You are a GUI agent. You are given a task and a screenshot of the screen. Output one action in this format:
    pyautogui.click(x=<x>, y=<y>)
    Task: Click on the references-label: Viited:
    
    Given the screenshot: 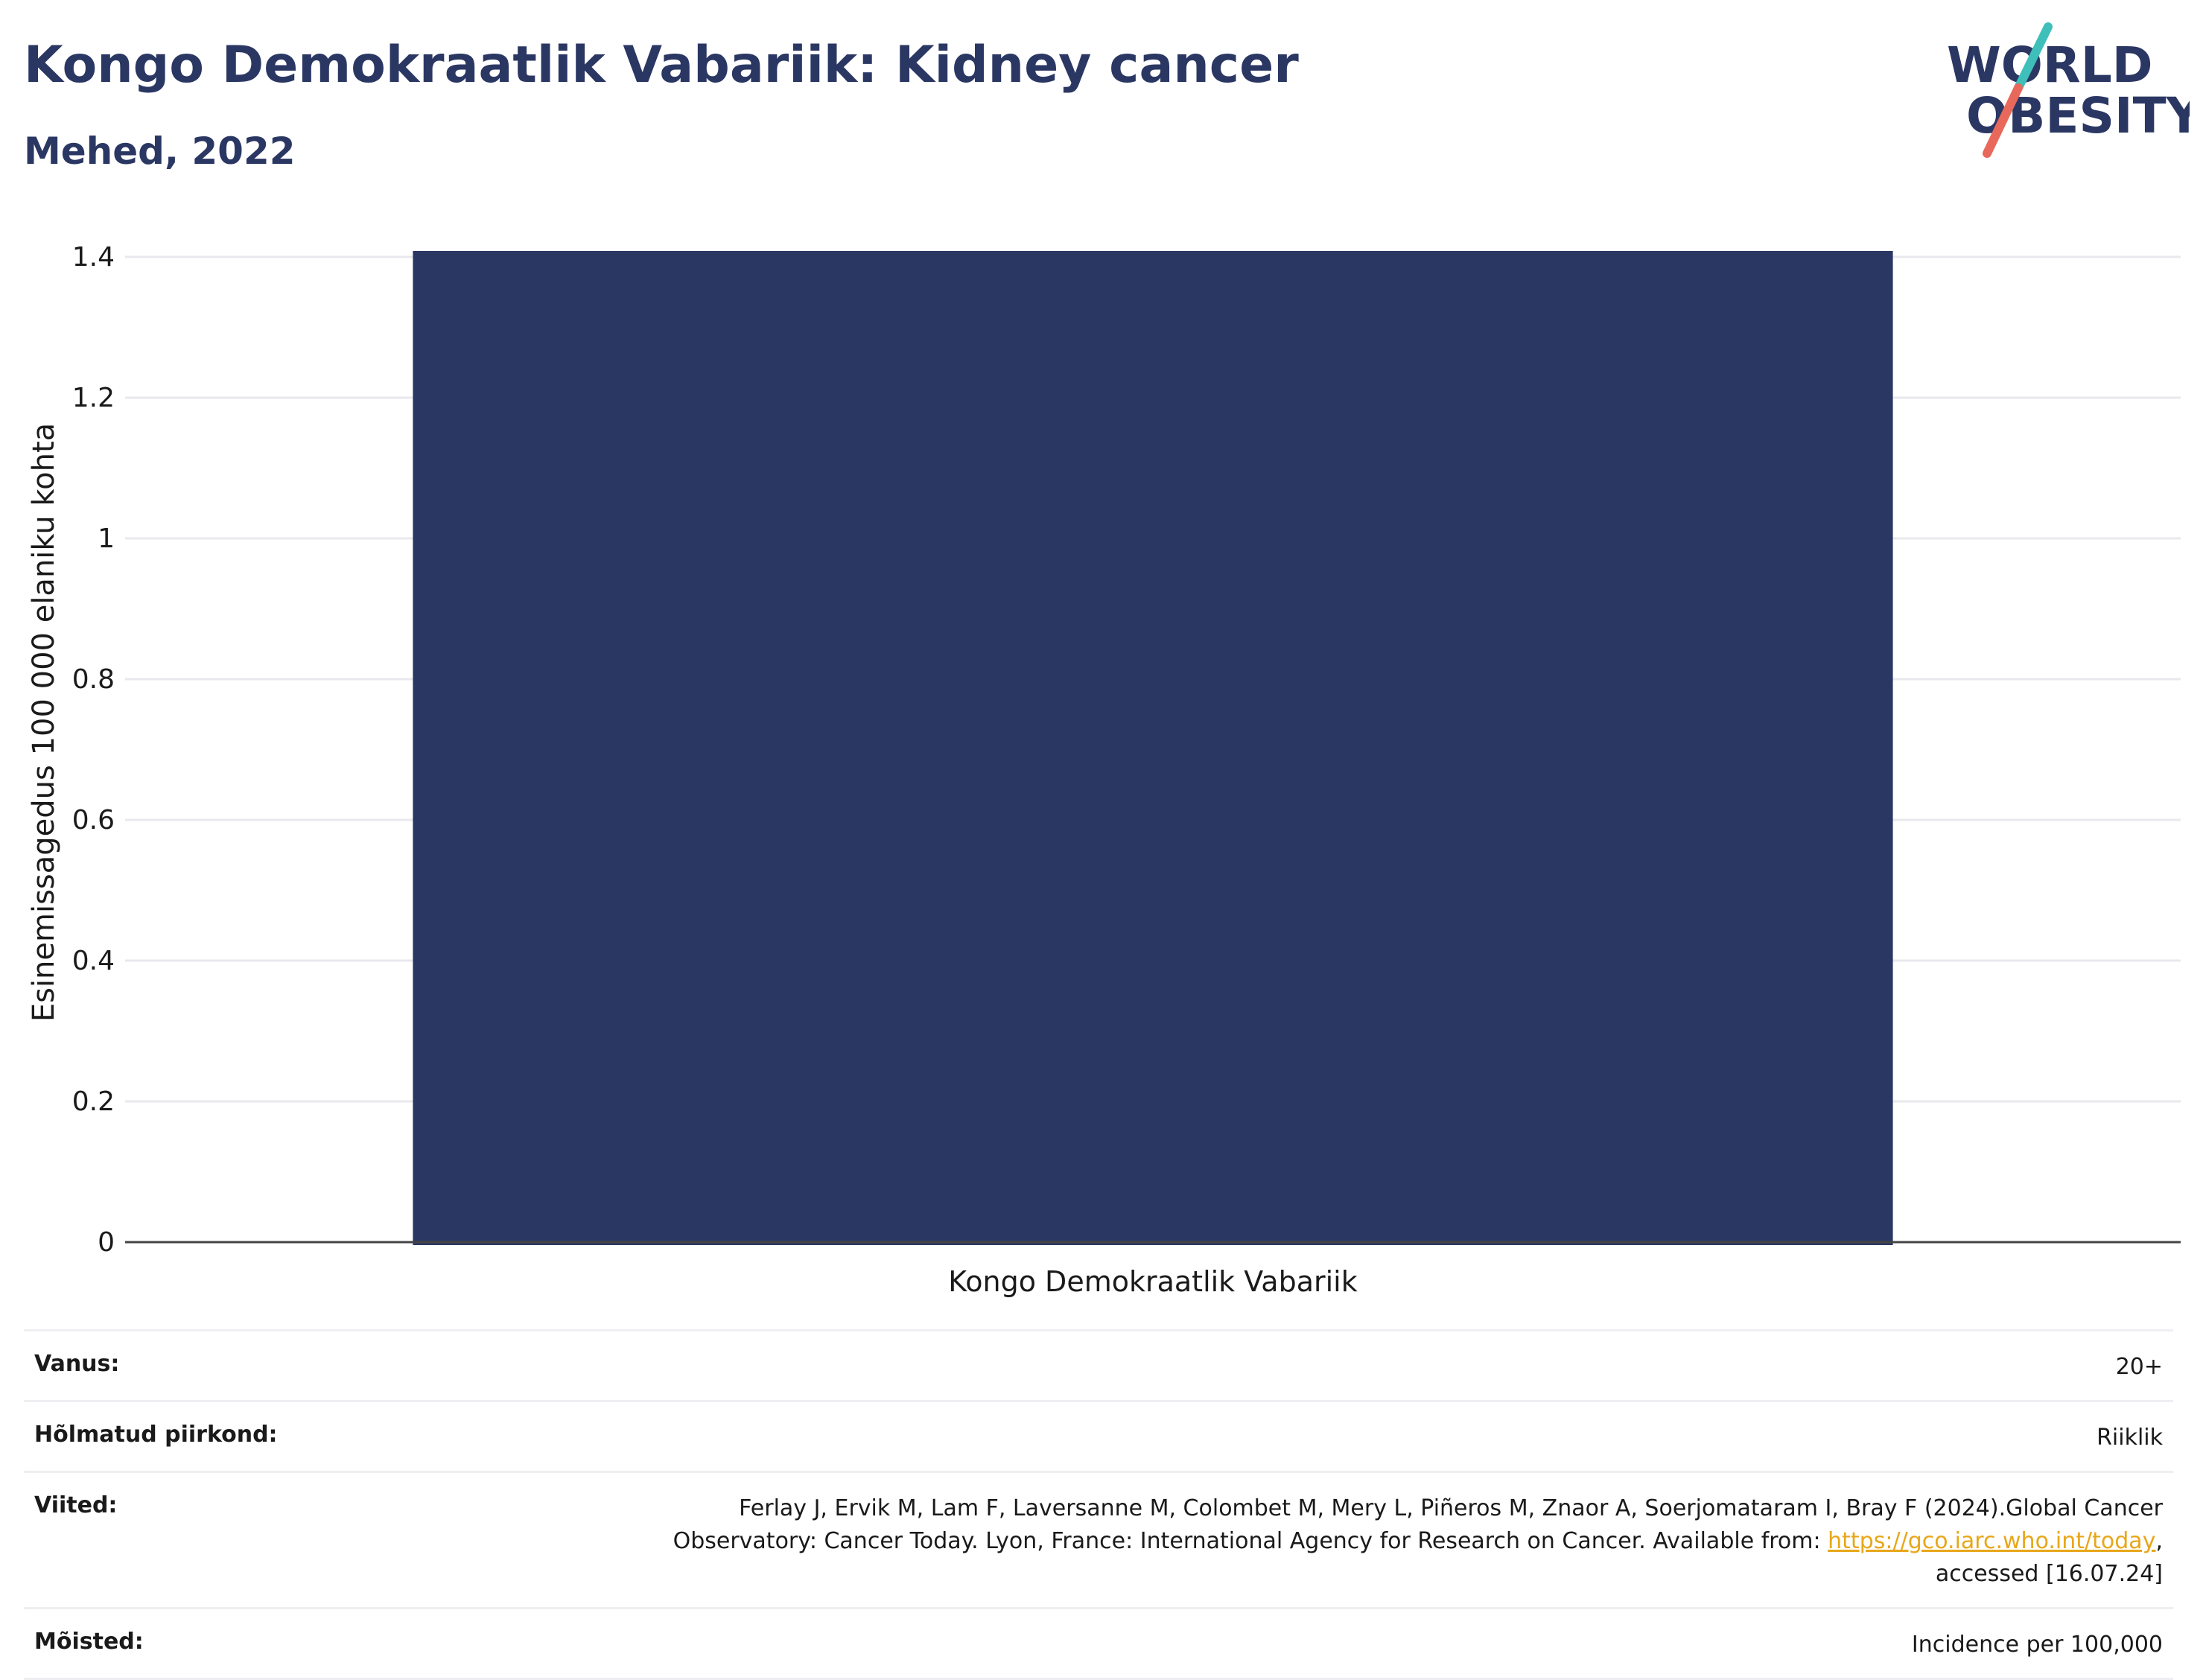 What is the action you would take?
    pyautogui.click(x=76, y=1505)
    